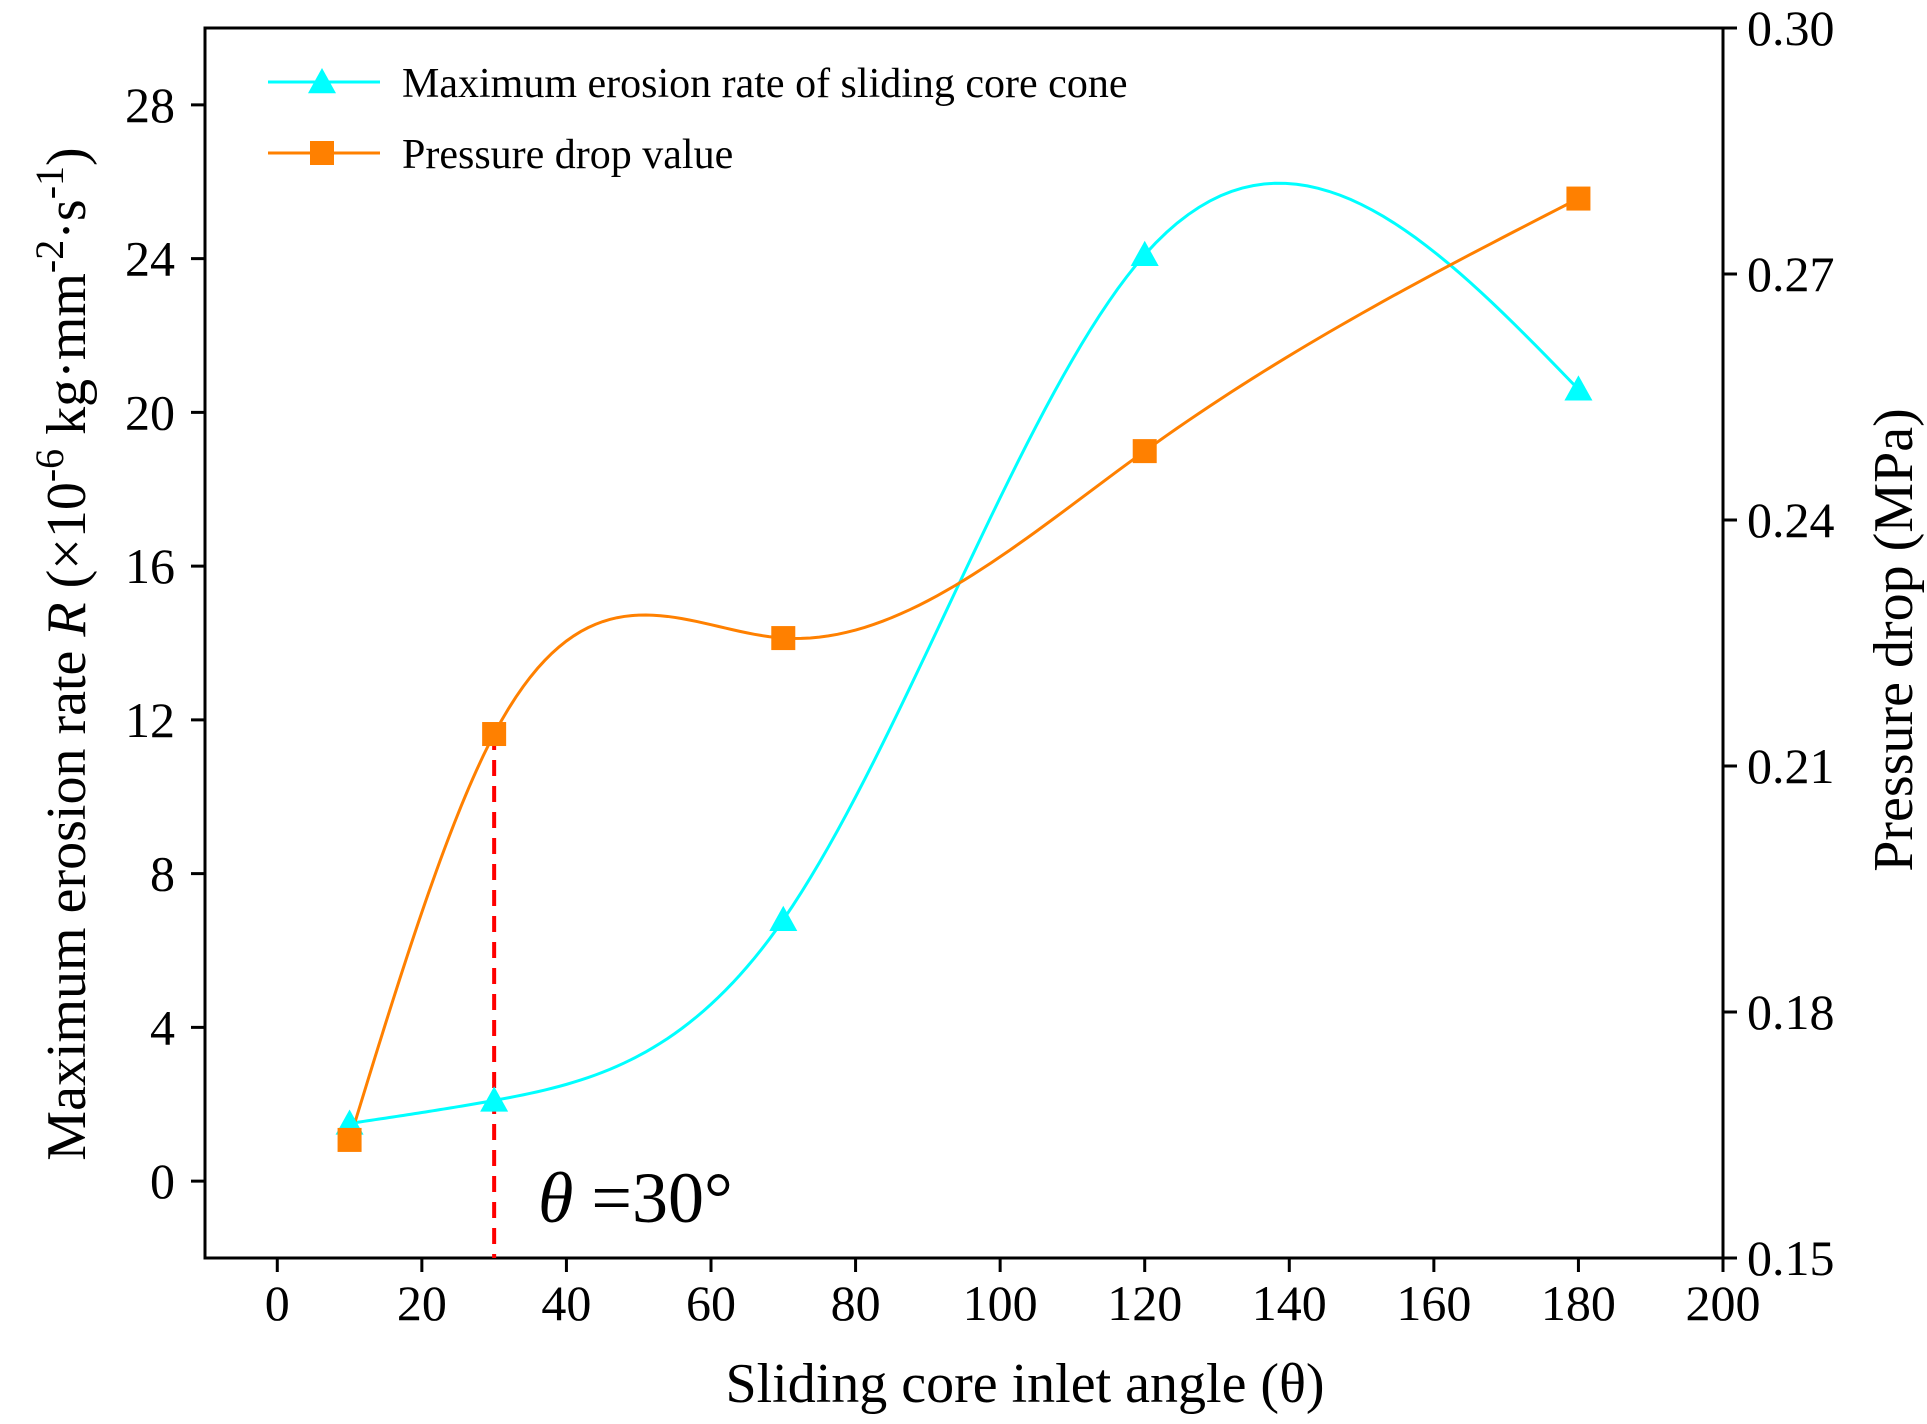  Describe the element at coordinates (49, 182) in the screenshot. I see `y-title-exp3: -1` at that location.